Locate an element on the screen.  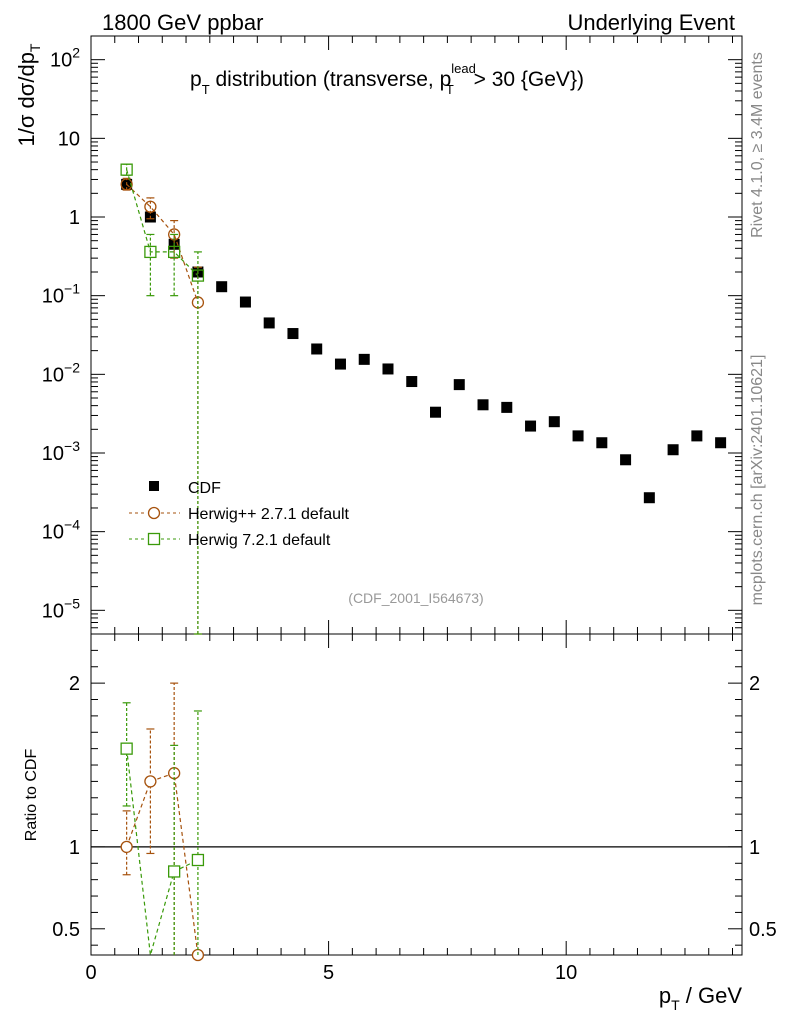
y-axis-label: 1/σ dσ/dpT is located at coordinates (28, 94).